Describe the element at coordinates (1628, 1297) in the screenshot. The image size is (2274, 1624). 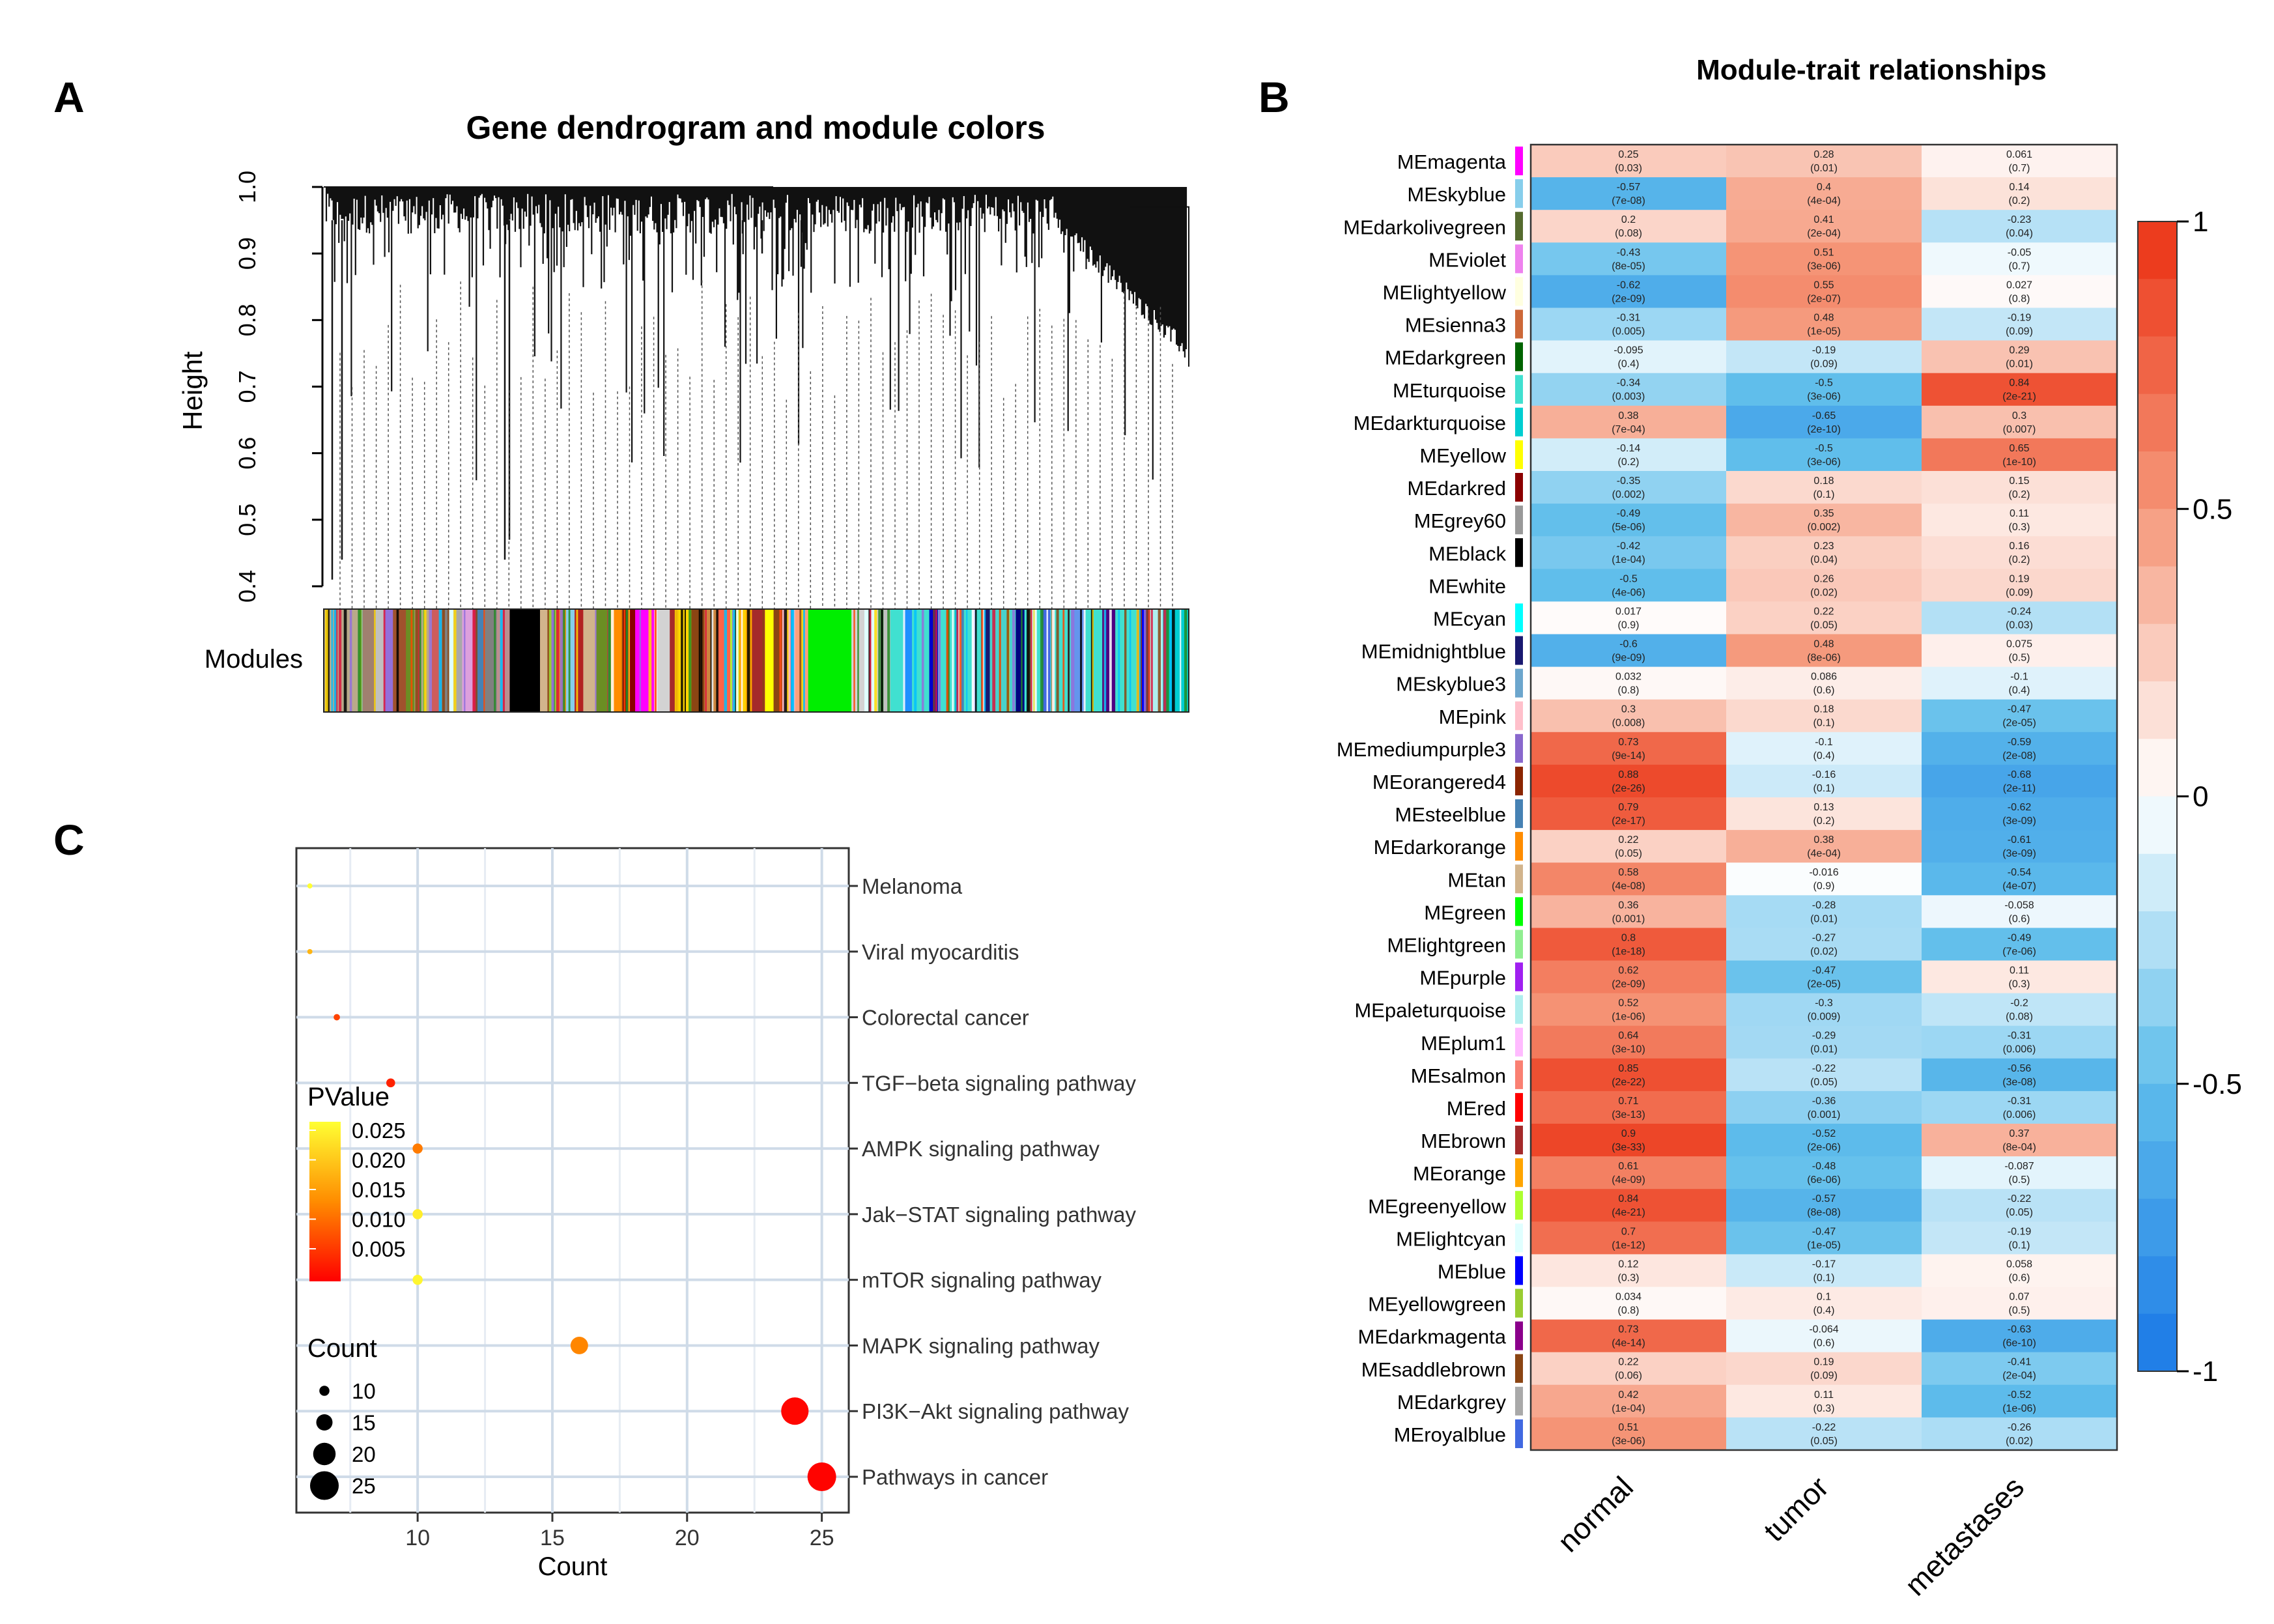
I see `heatmap-cell-correlation: 0.034` at that location.